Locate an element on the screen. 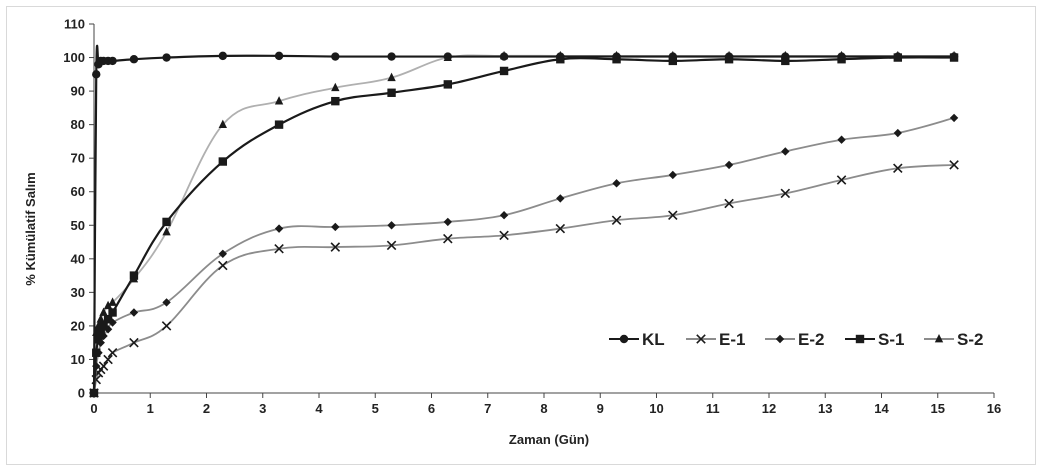 This screenshot has width=1044, height=473. legend-label-s-1: S-1 is located at coordinates (891, 339).